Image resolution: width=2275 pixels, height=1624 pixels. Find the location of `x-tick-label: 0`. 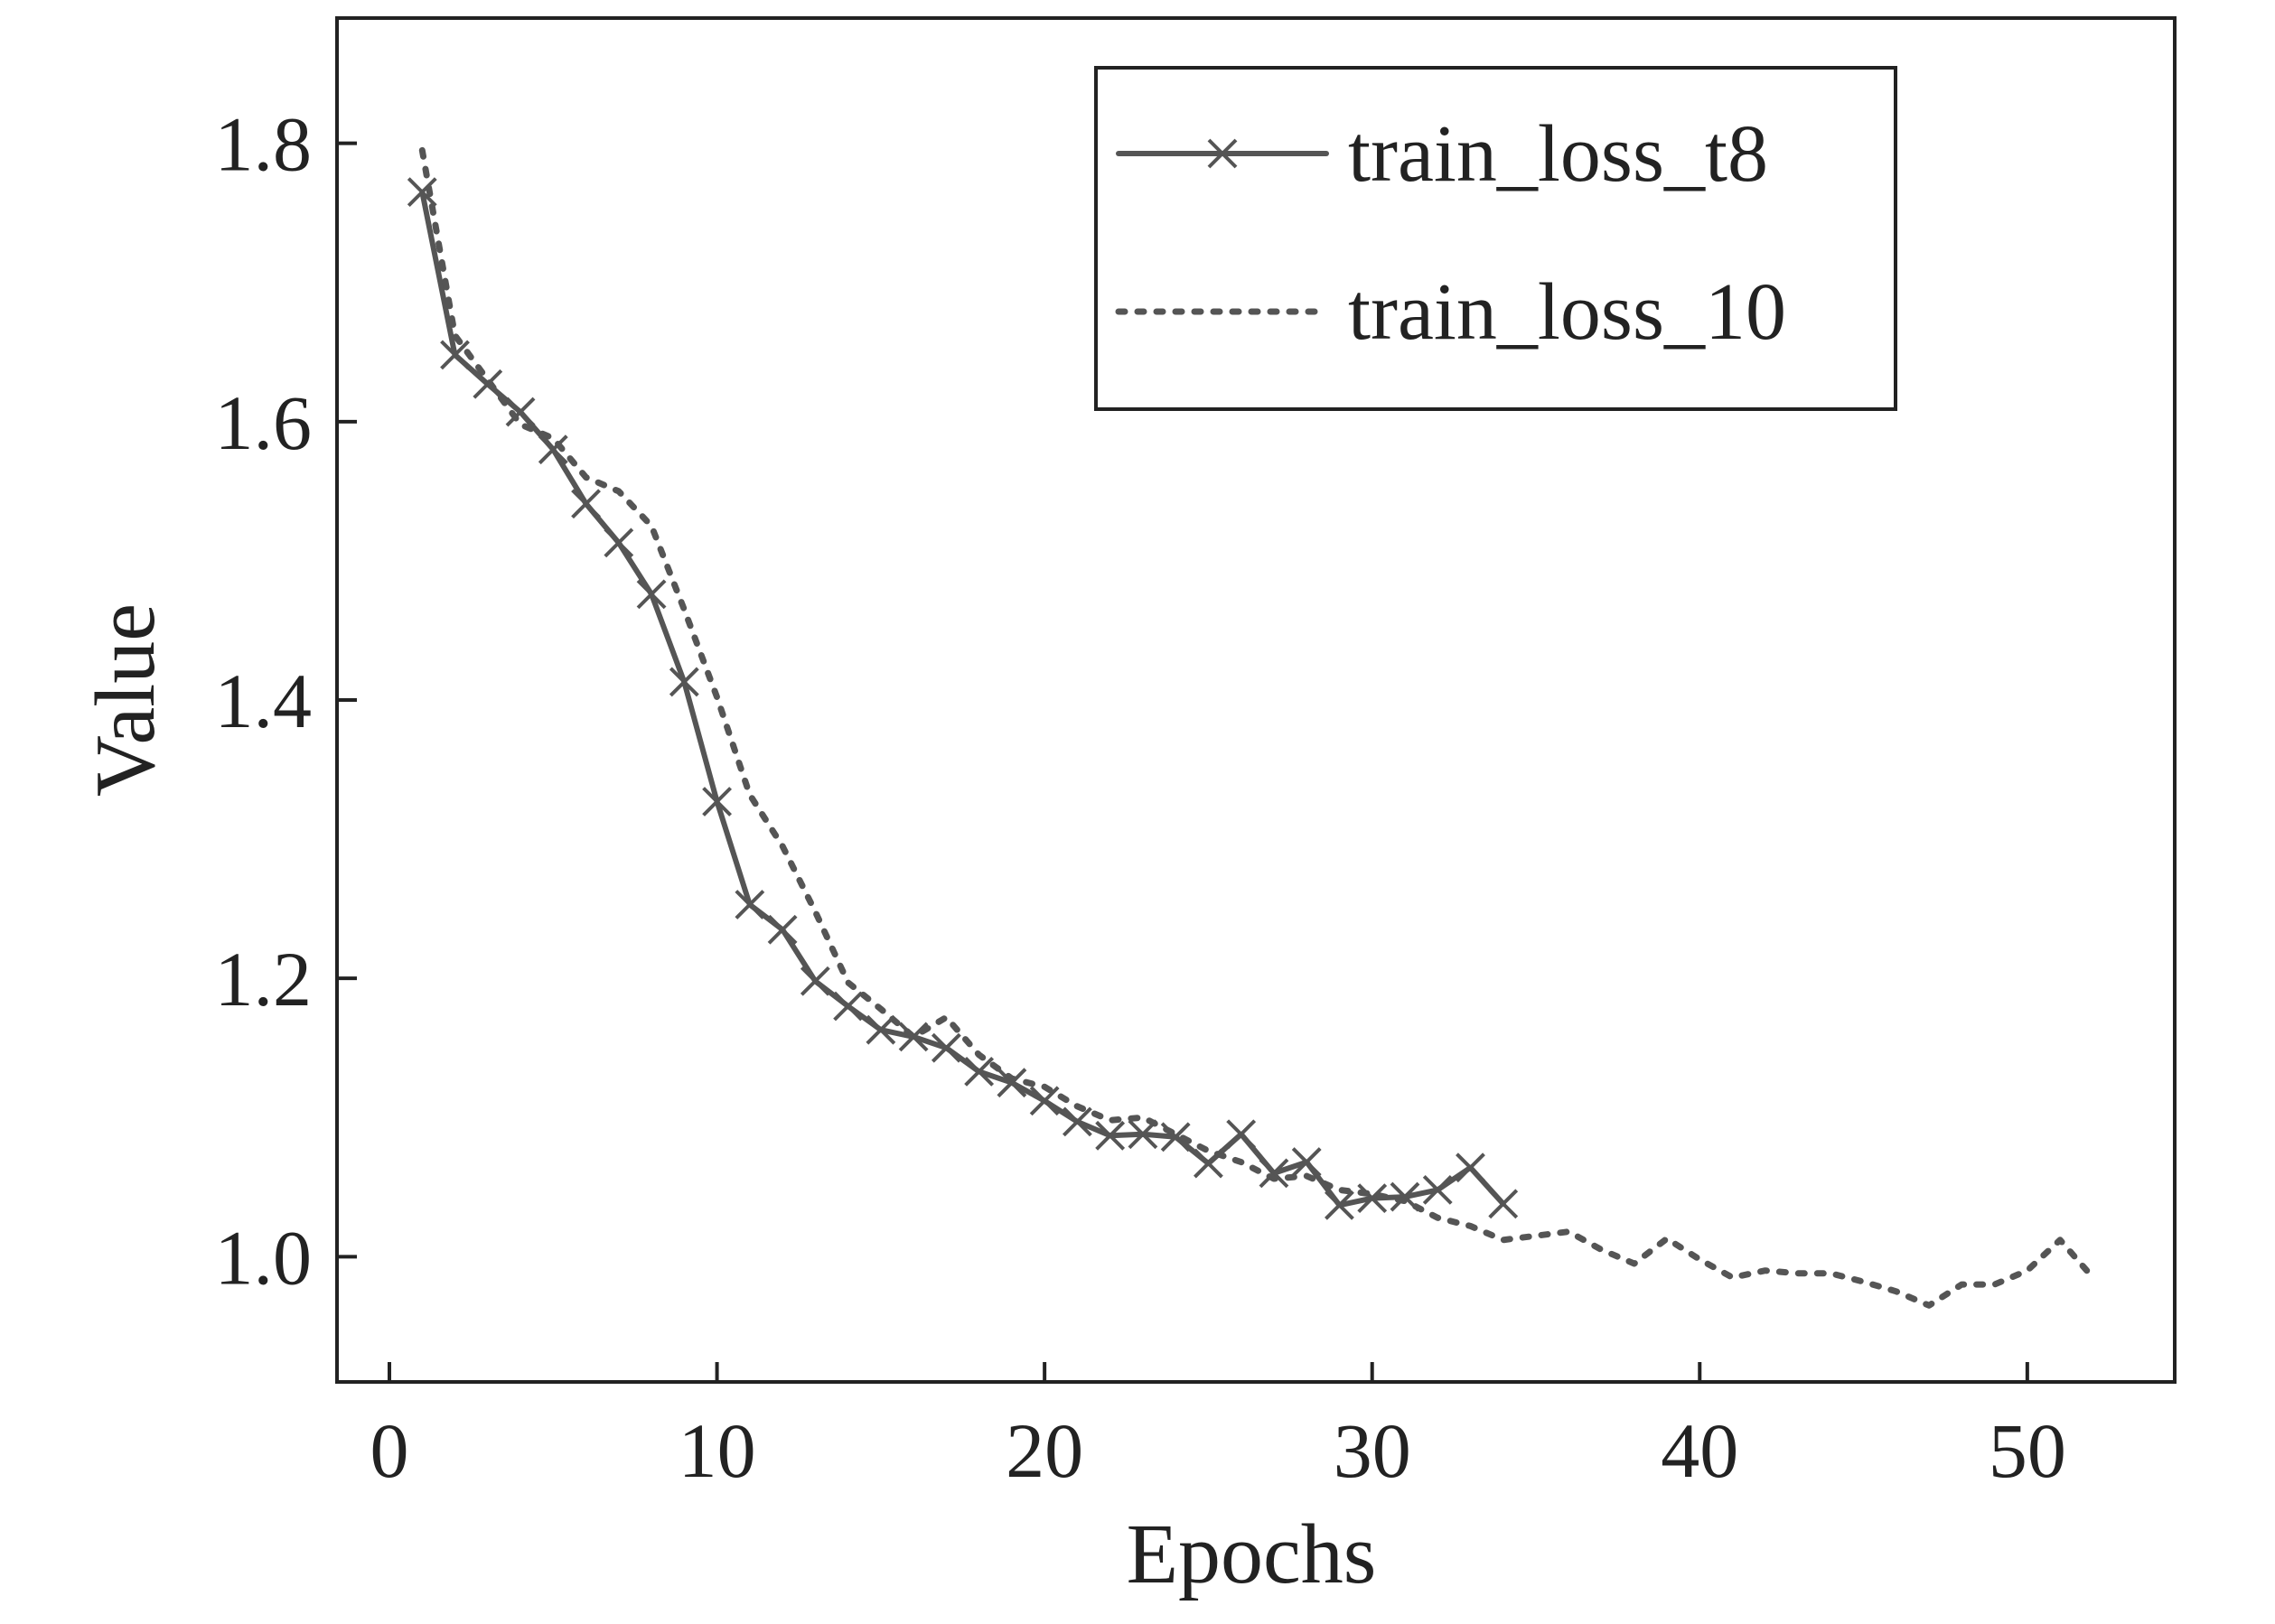

x-tick-label: 0 is located at coordinates (389, 1450).